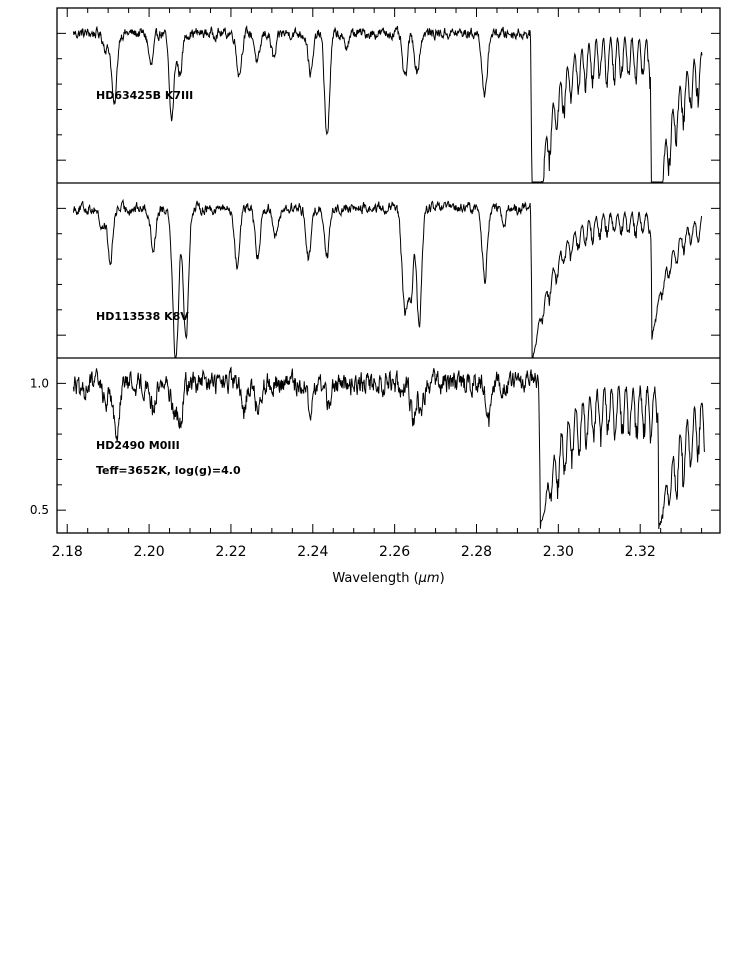 The width and height of the screenshot is (733, 972). I want to click on x-tick-label: 2.24, so click(312, 552).